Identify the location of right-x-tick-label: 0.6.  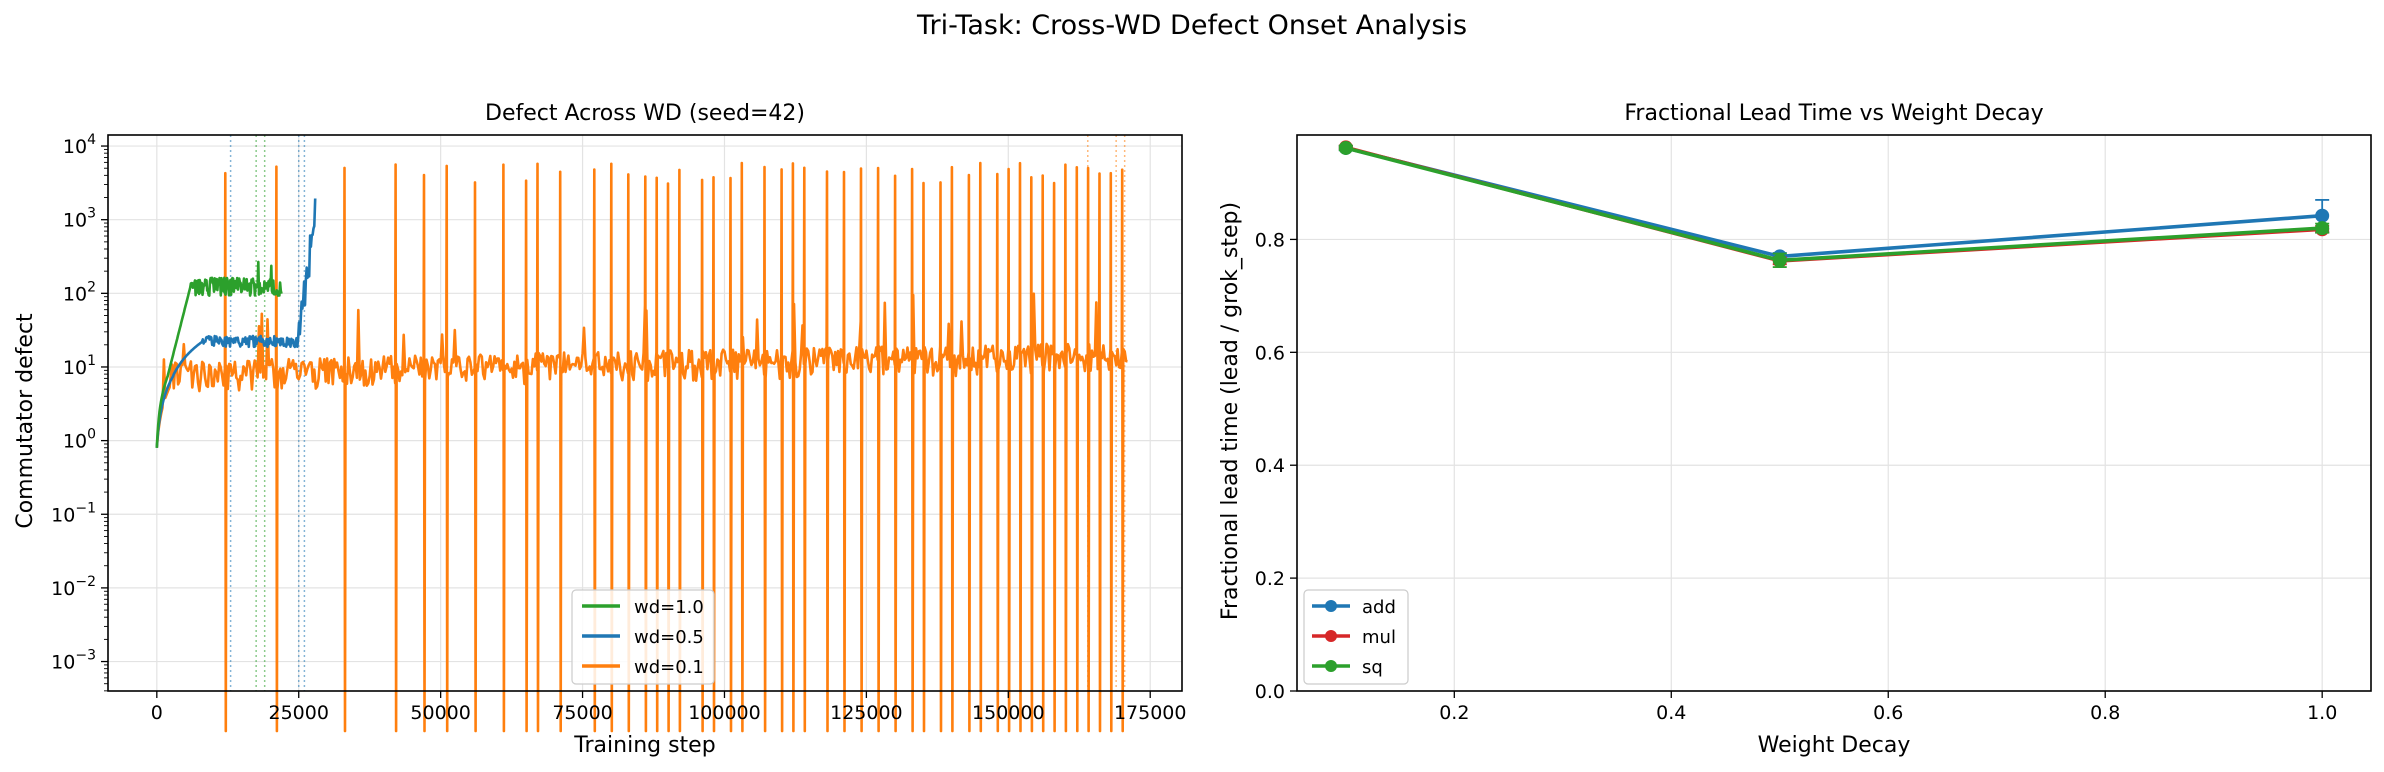
(1888, 713).